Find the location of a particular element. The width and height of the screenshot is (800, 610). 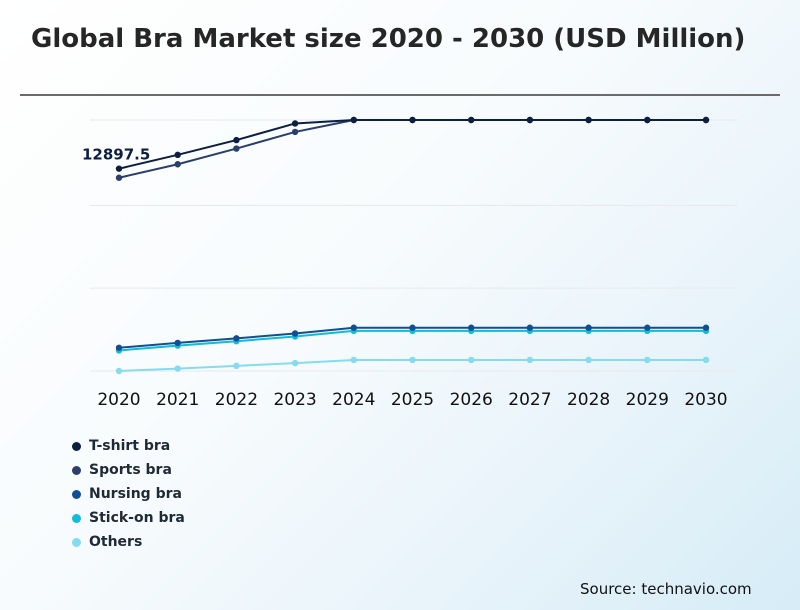

data-label-annotation: 12897.5 is located at coordinates (116, 155).